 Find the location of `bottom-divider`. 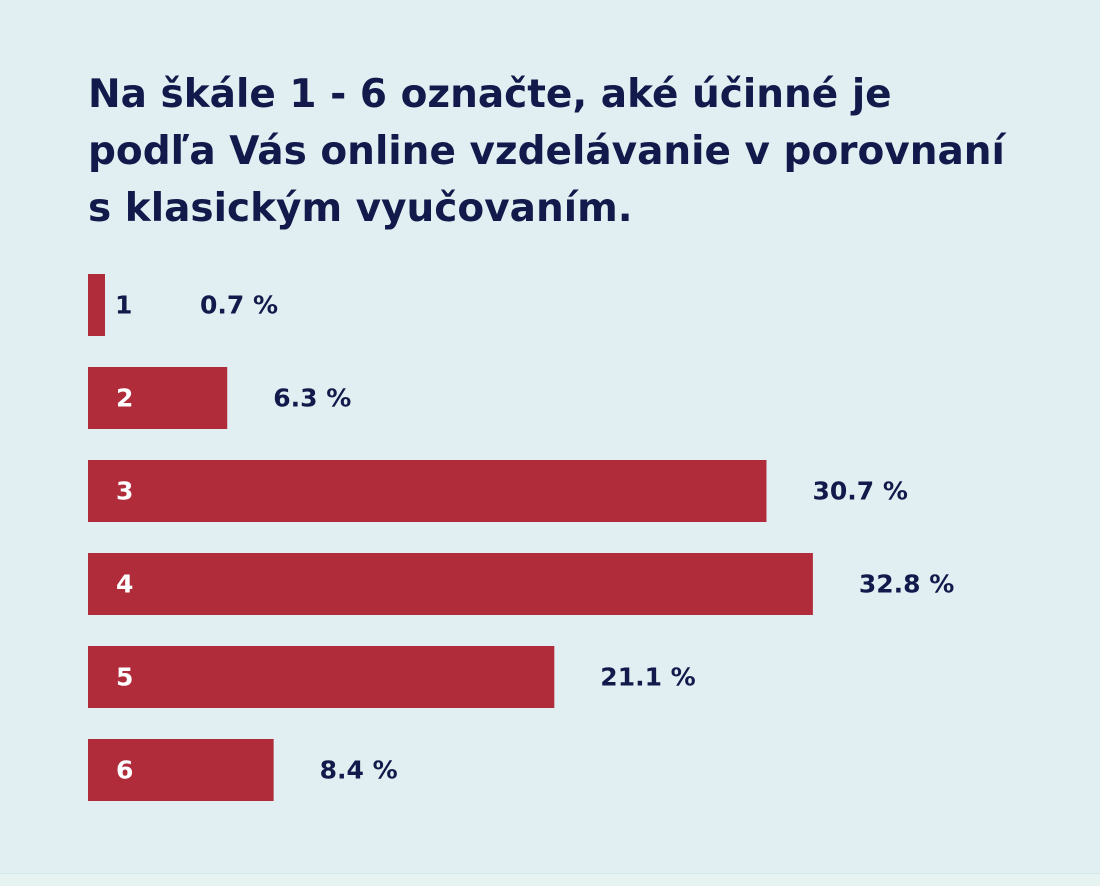

bottom-divider is located at coordinates (550, 879).